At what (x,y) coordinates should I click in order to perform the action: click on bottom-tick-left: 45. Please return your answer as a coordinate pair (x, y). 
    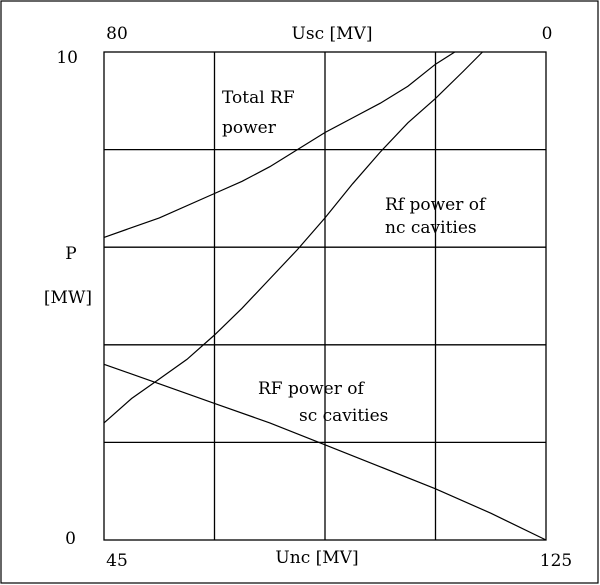
    Looking at the image, I should click on (117, 561).